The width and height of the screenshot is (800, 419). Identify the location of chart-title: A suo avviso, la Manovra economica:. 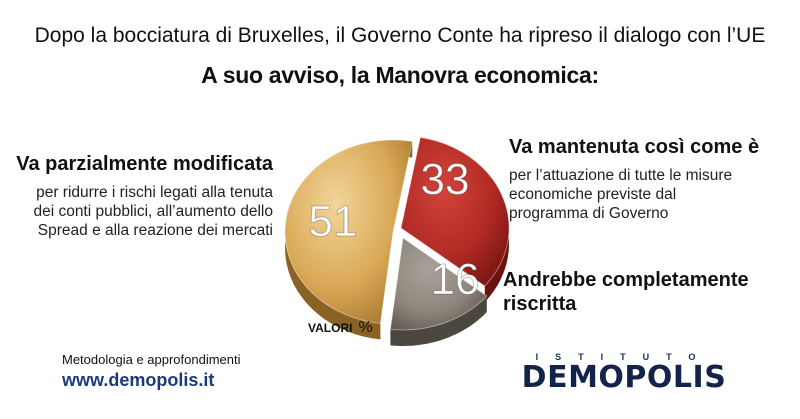
(400, 75).